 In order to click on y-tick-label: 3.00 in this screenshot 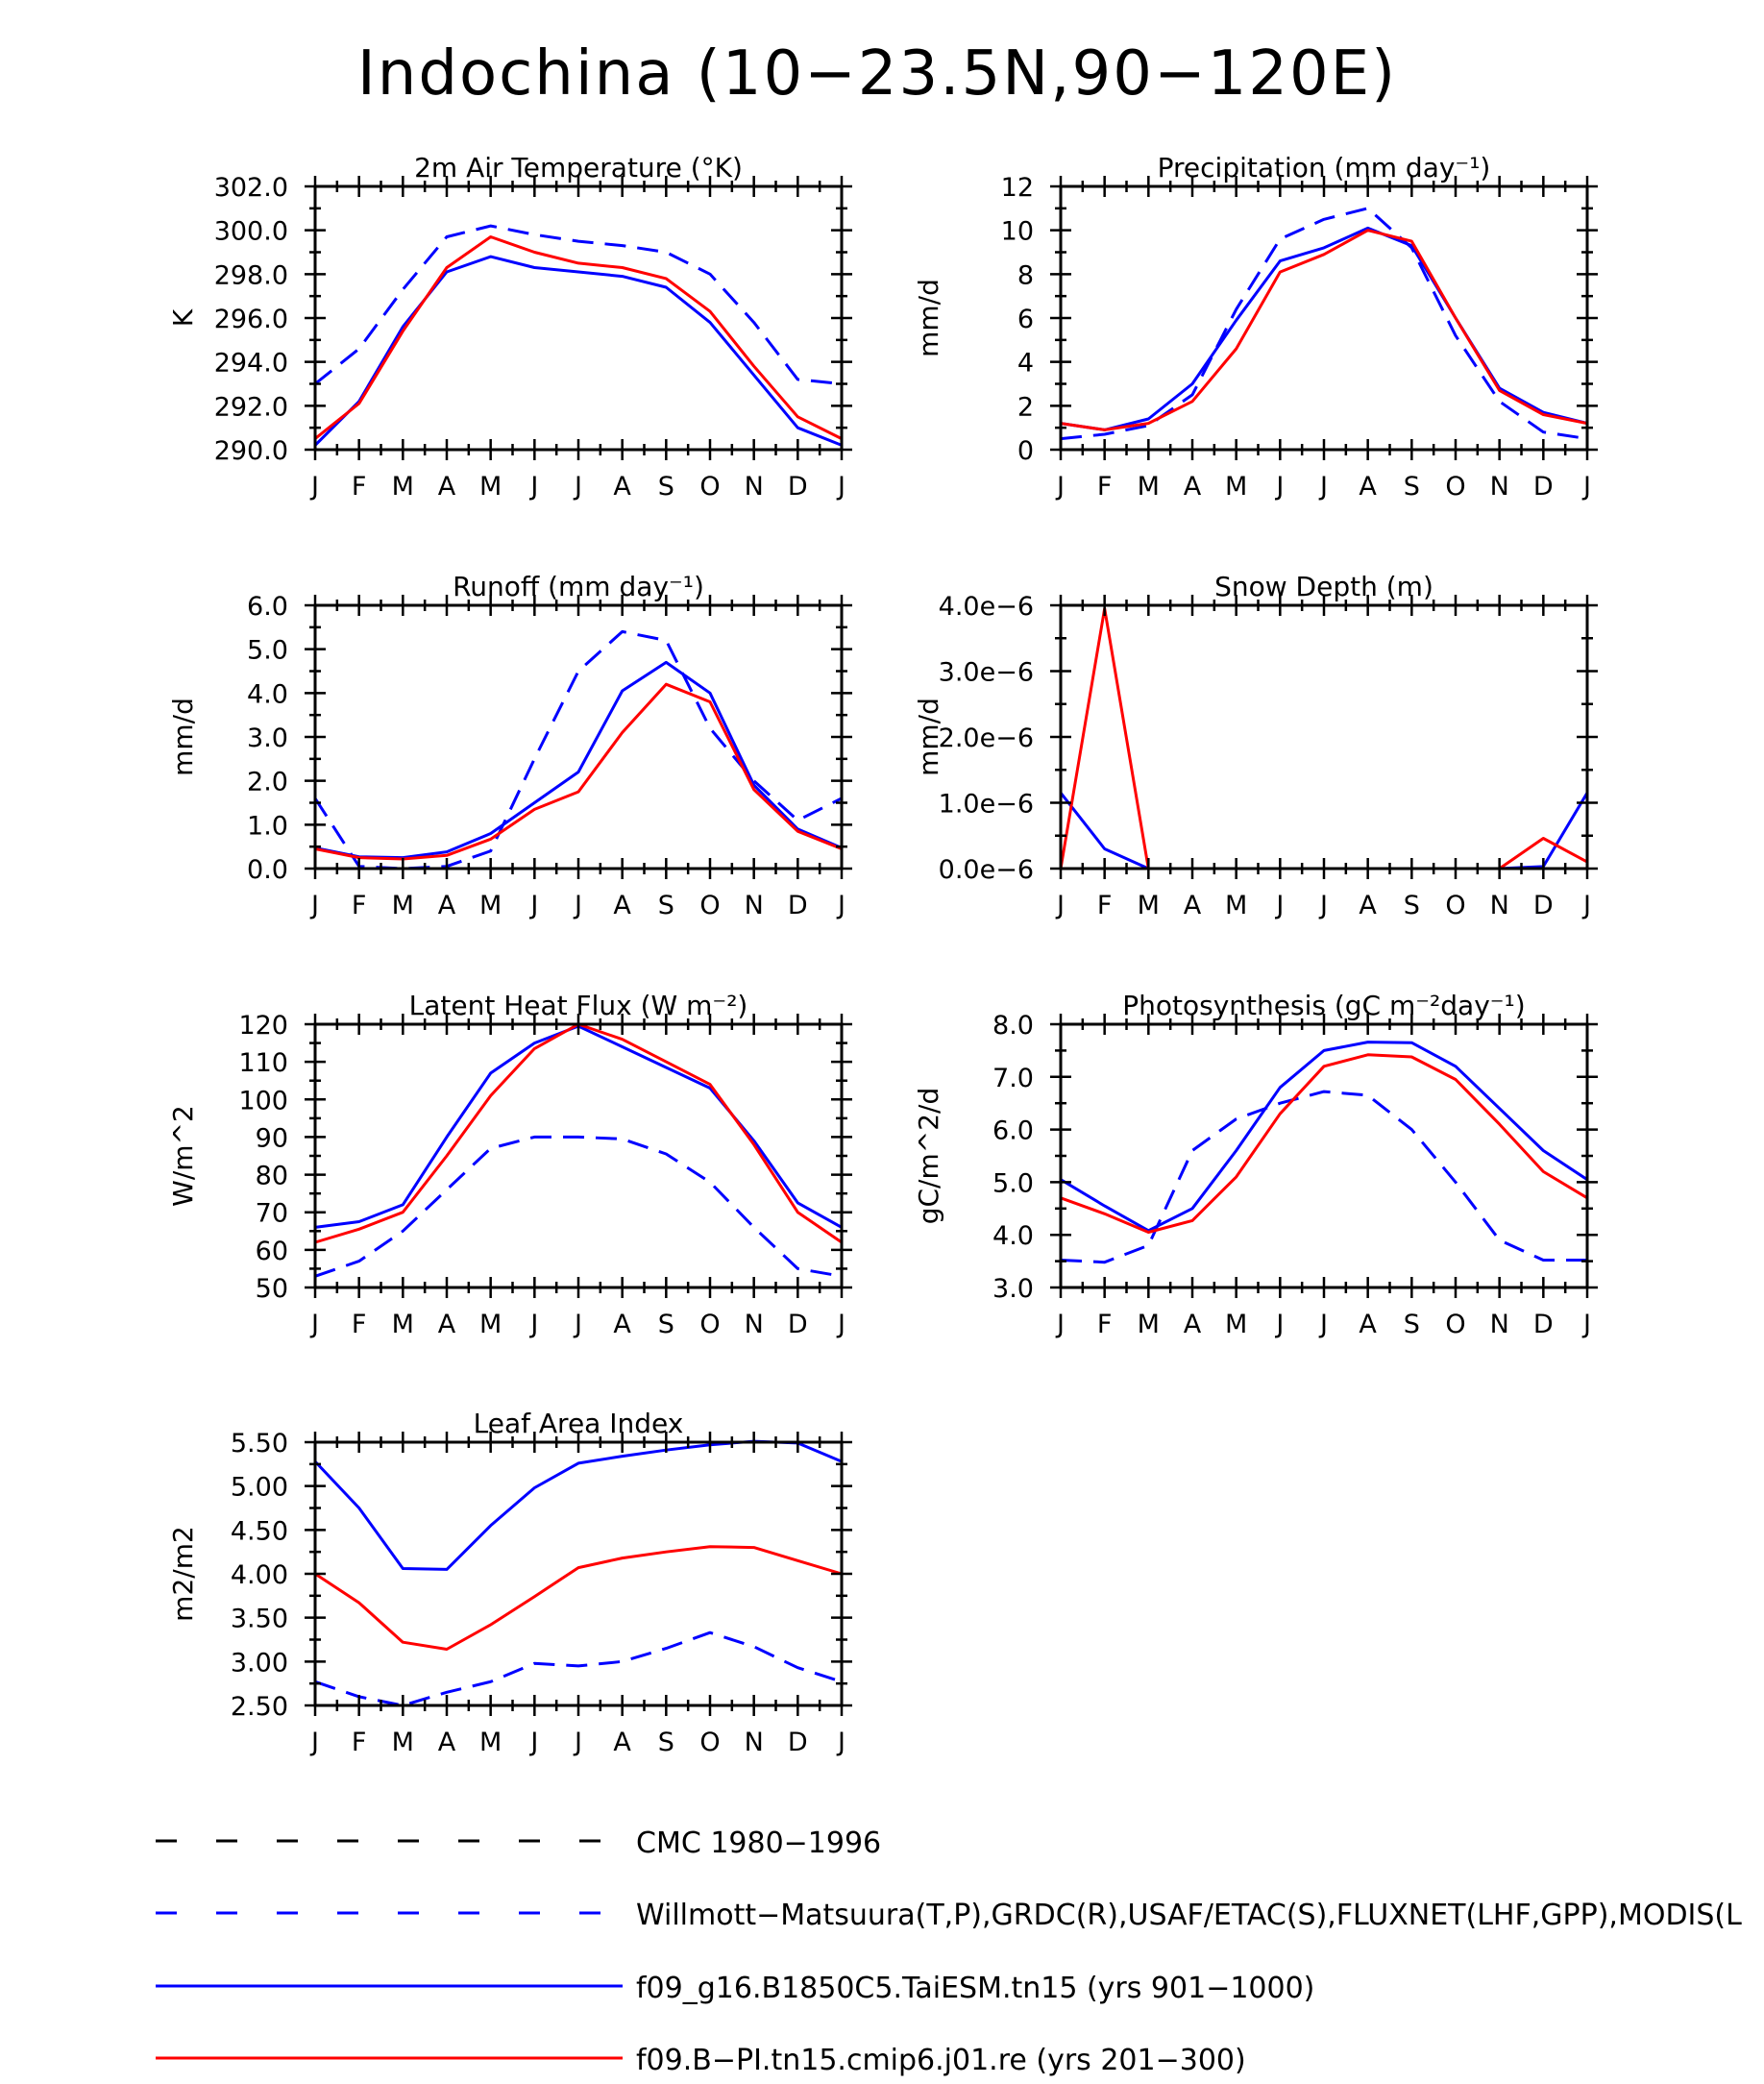, I will do `click(260, 1663)`.